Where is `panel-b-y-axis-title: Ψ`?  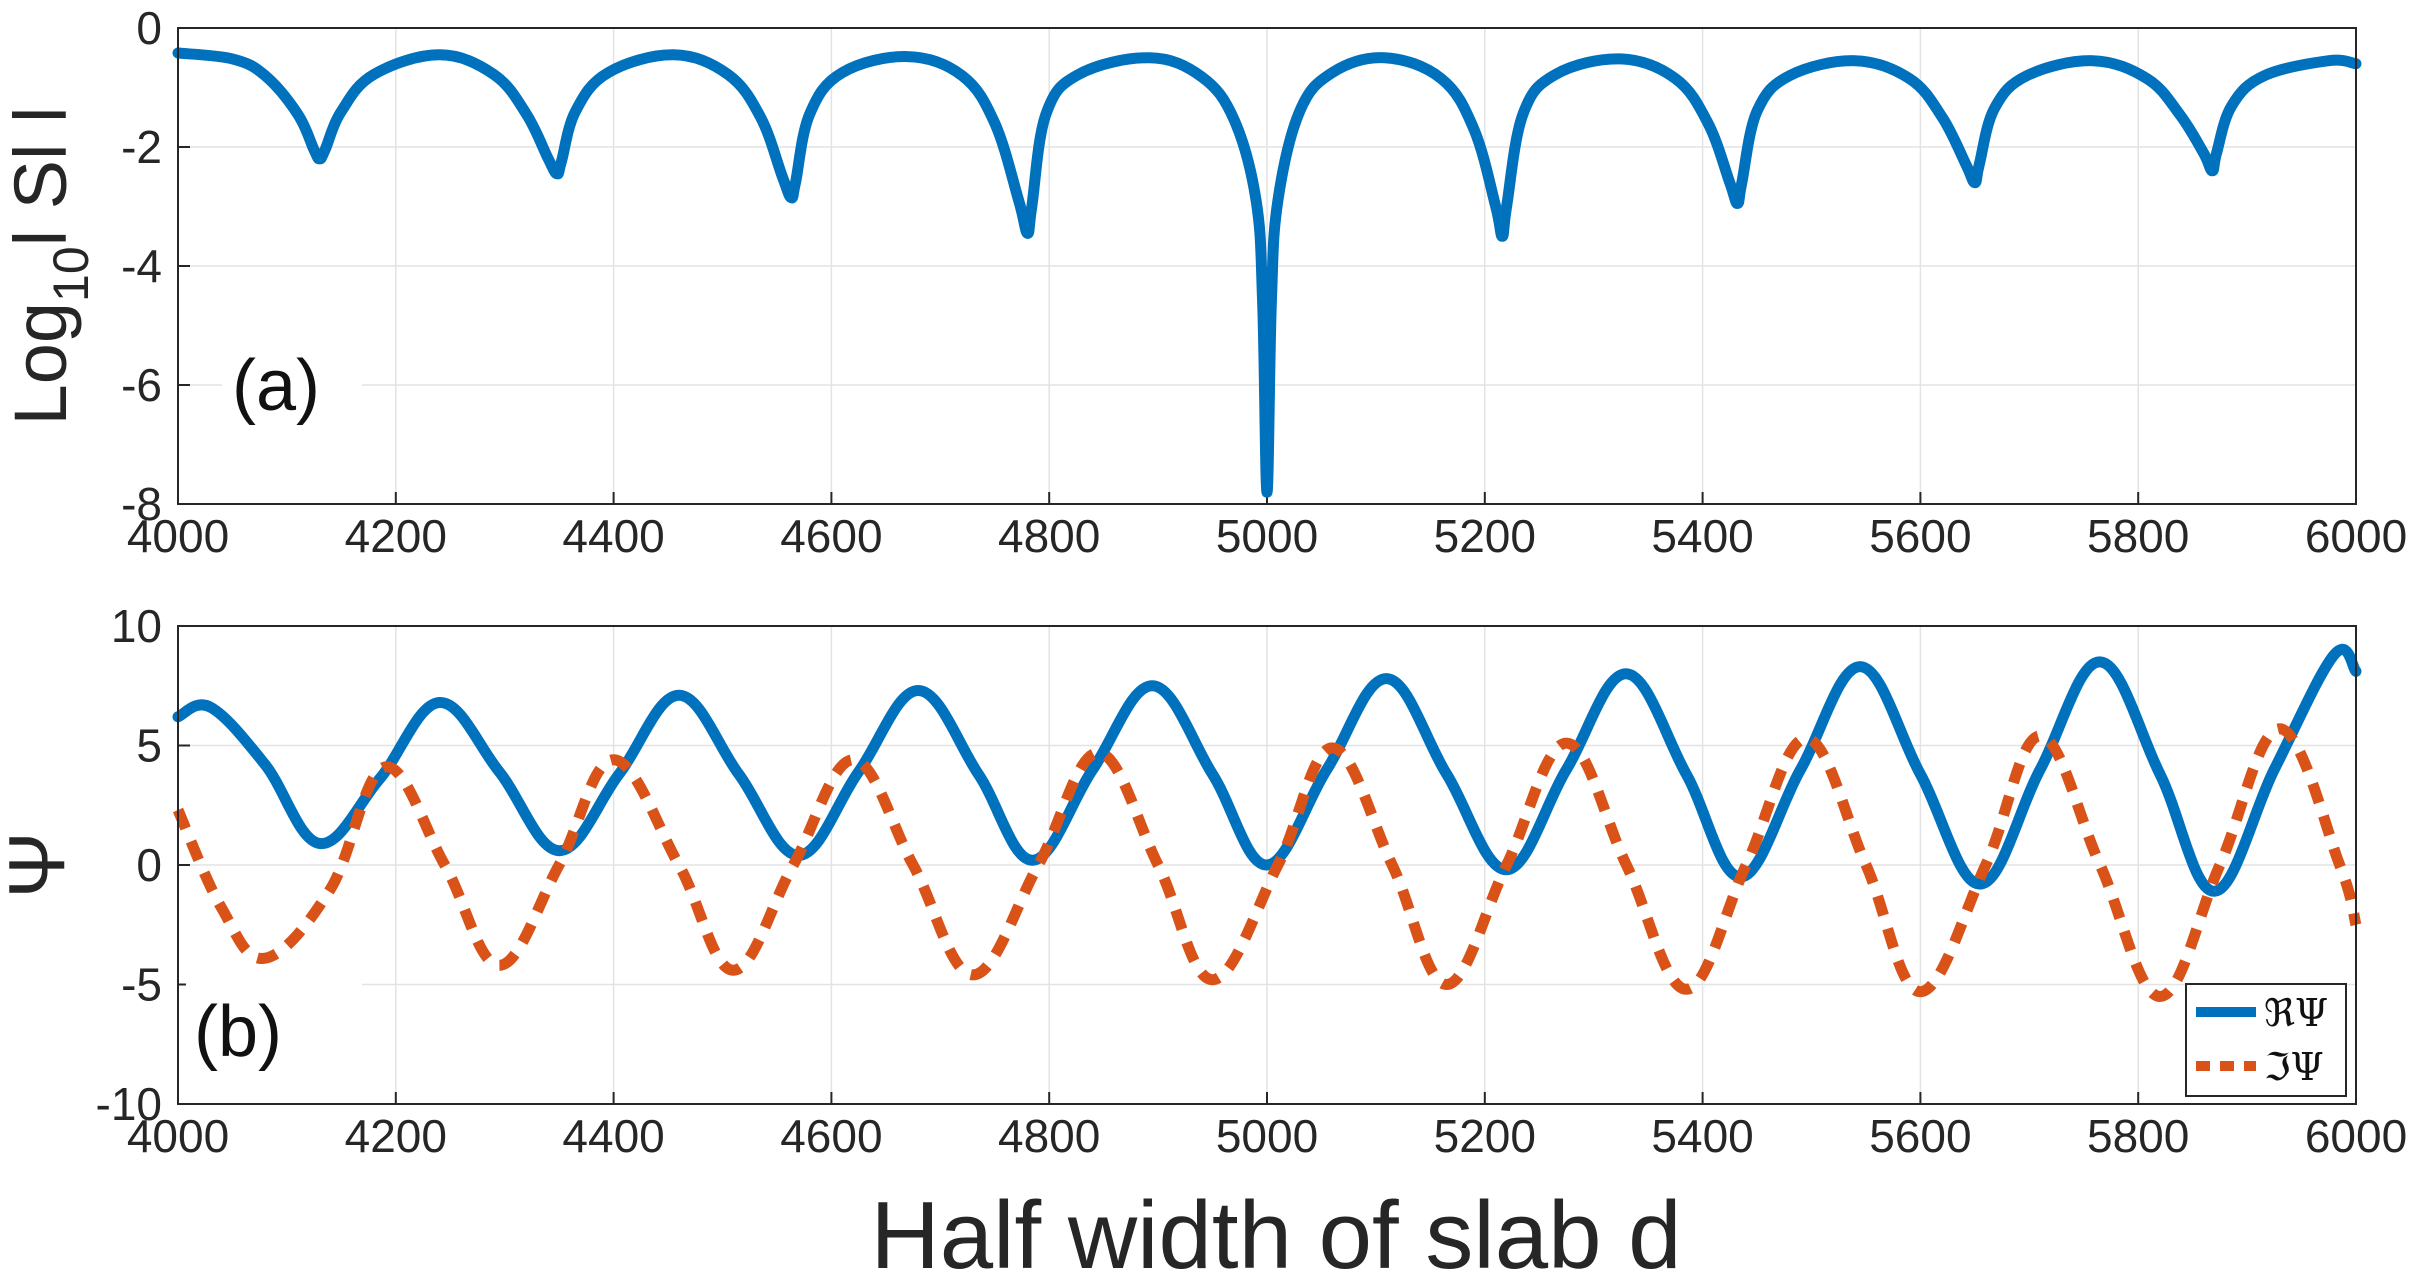
panel-b-y-axis-title: Ψ is located at coordinates (40, 865).